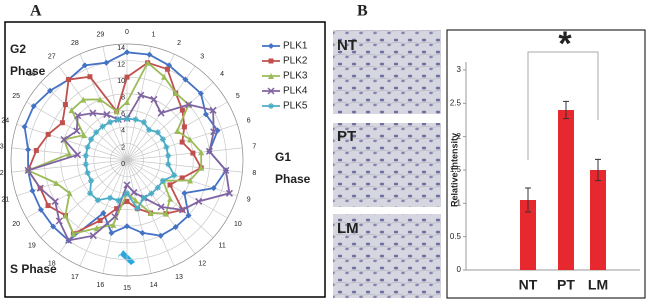  I want to click on category-label: 29, so click(100, 35).